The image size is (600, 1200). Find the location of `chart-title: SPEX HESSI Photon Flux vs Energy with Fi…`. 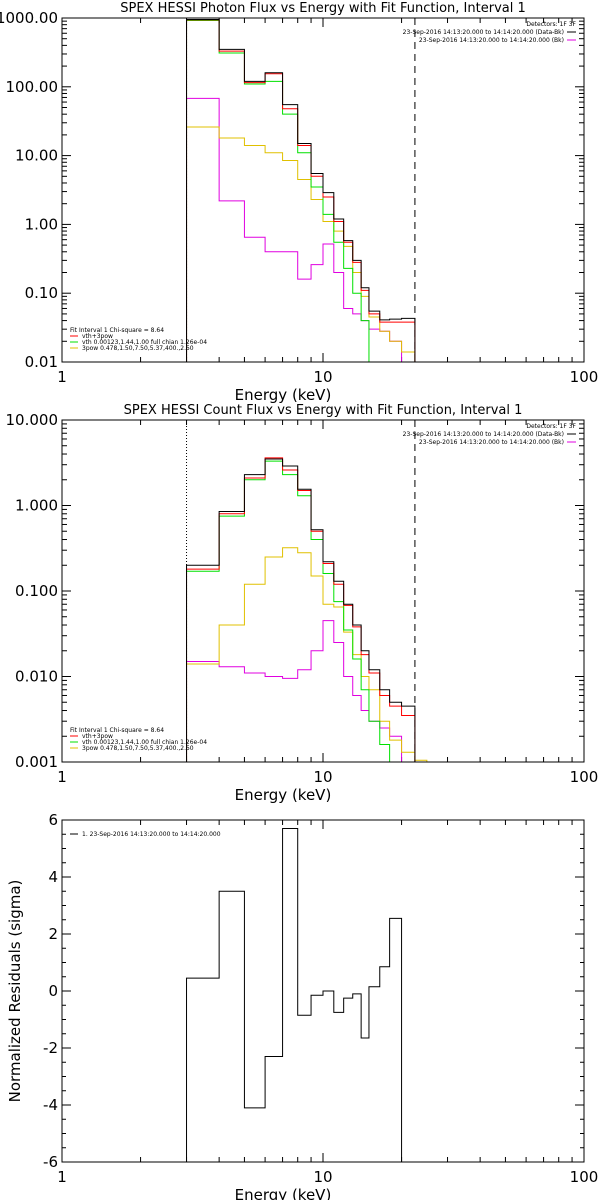

chart-title: SPEX HESSI Photon Flux vs Energy with Fi… is located at coordinates (323, 8).